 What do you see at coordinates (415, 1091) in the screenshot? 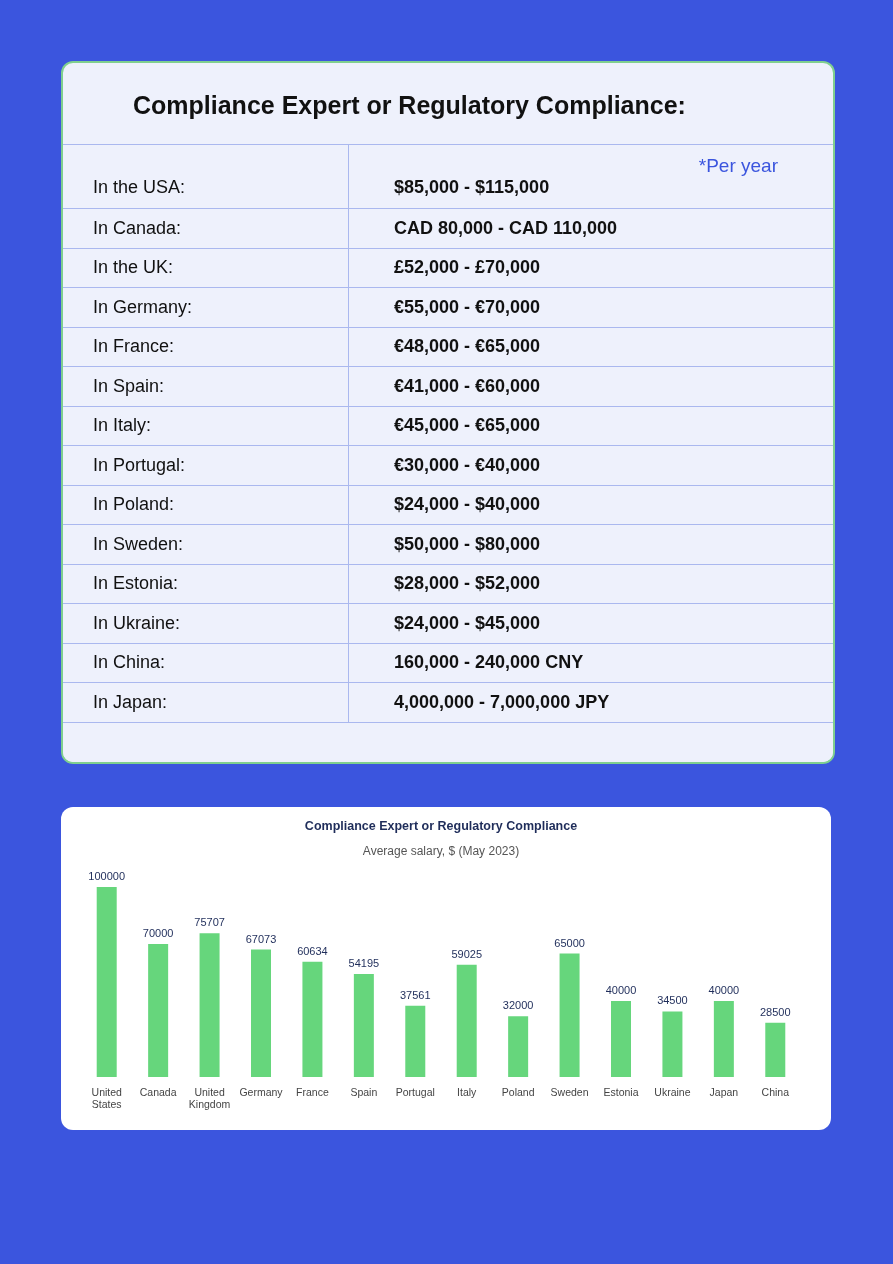
I see `x-tick-label: Portugal` at bounding box center [415, 1091].